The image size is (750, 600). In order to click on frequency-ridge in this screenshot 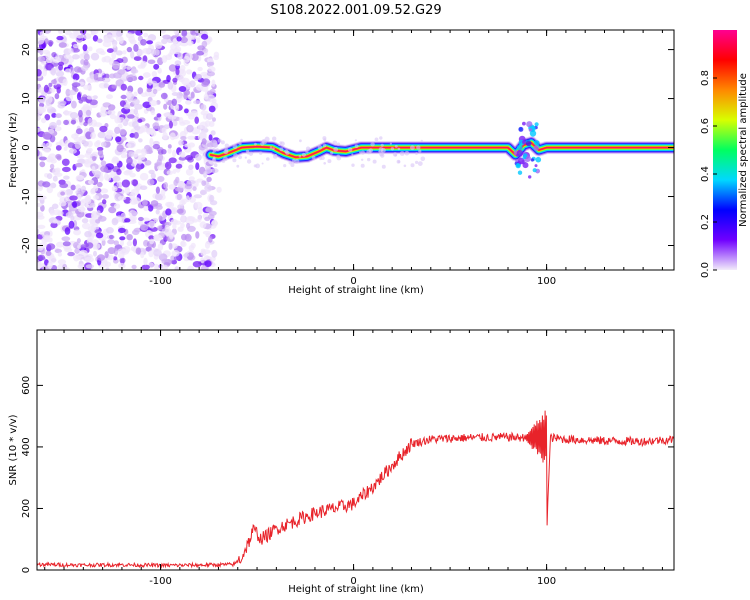, I will do `click(439, 150)`.